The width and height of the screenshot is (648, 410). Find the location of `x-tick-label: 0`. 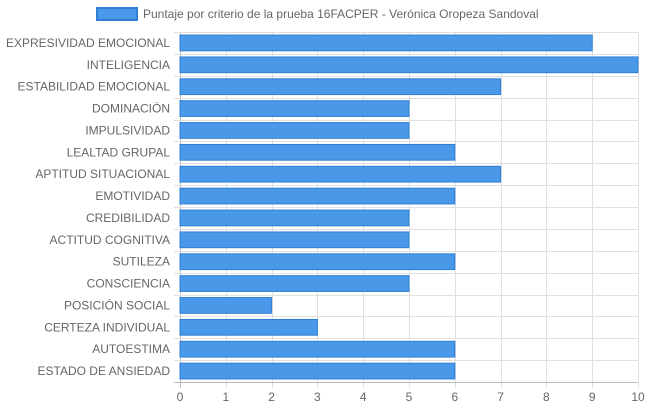

x-tick-label: 0 is located at coordinates (180, 397).